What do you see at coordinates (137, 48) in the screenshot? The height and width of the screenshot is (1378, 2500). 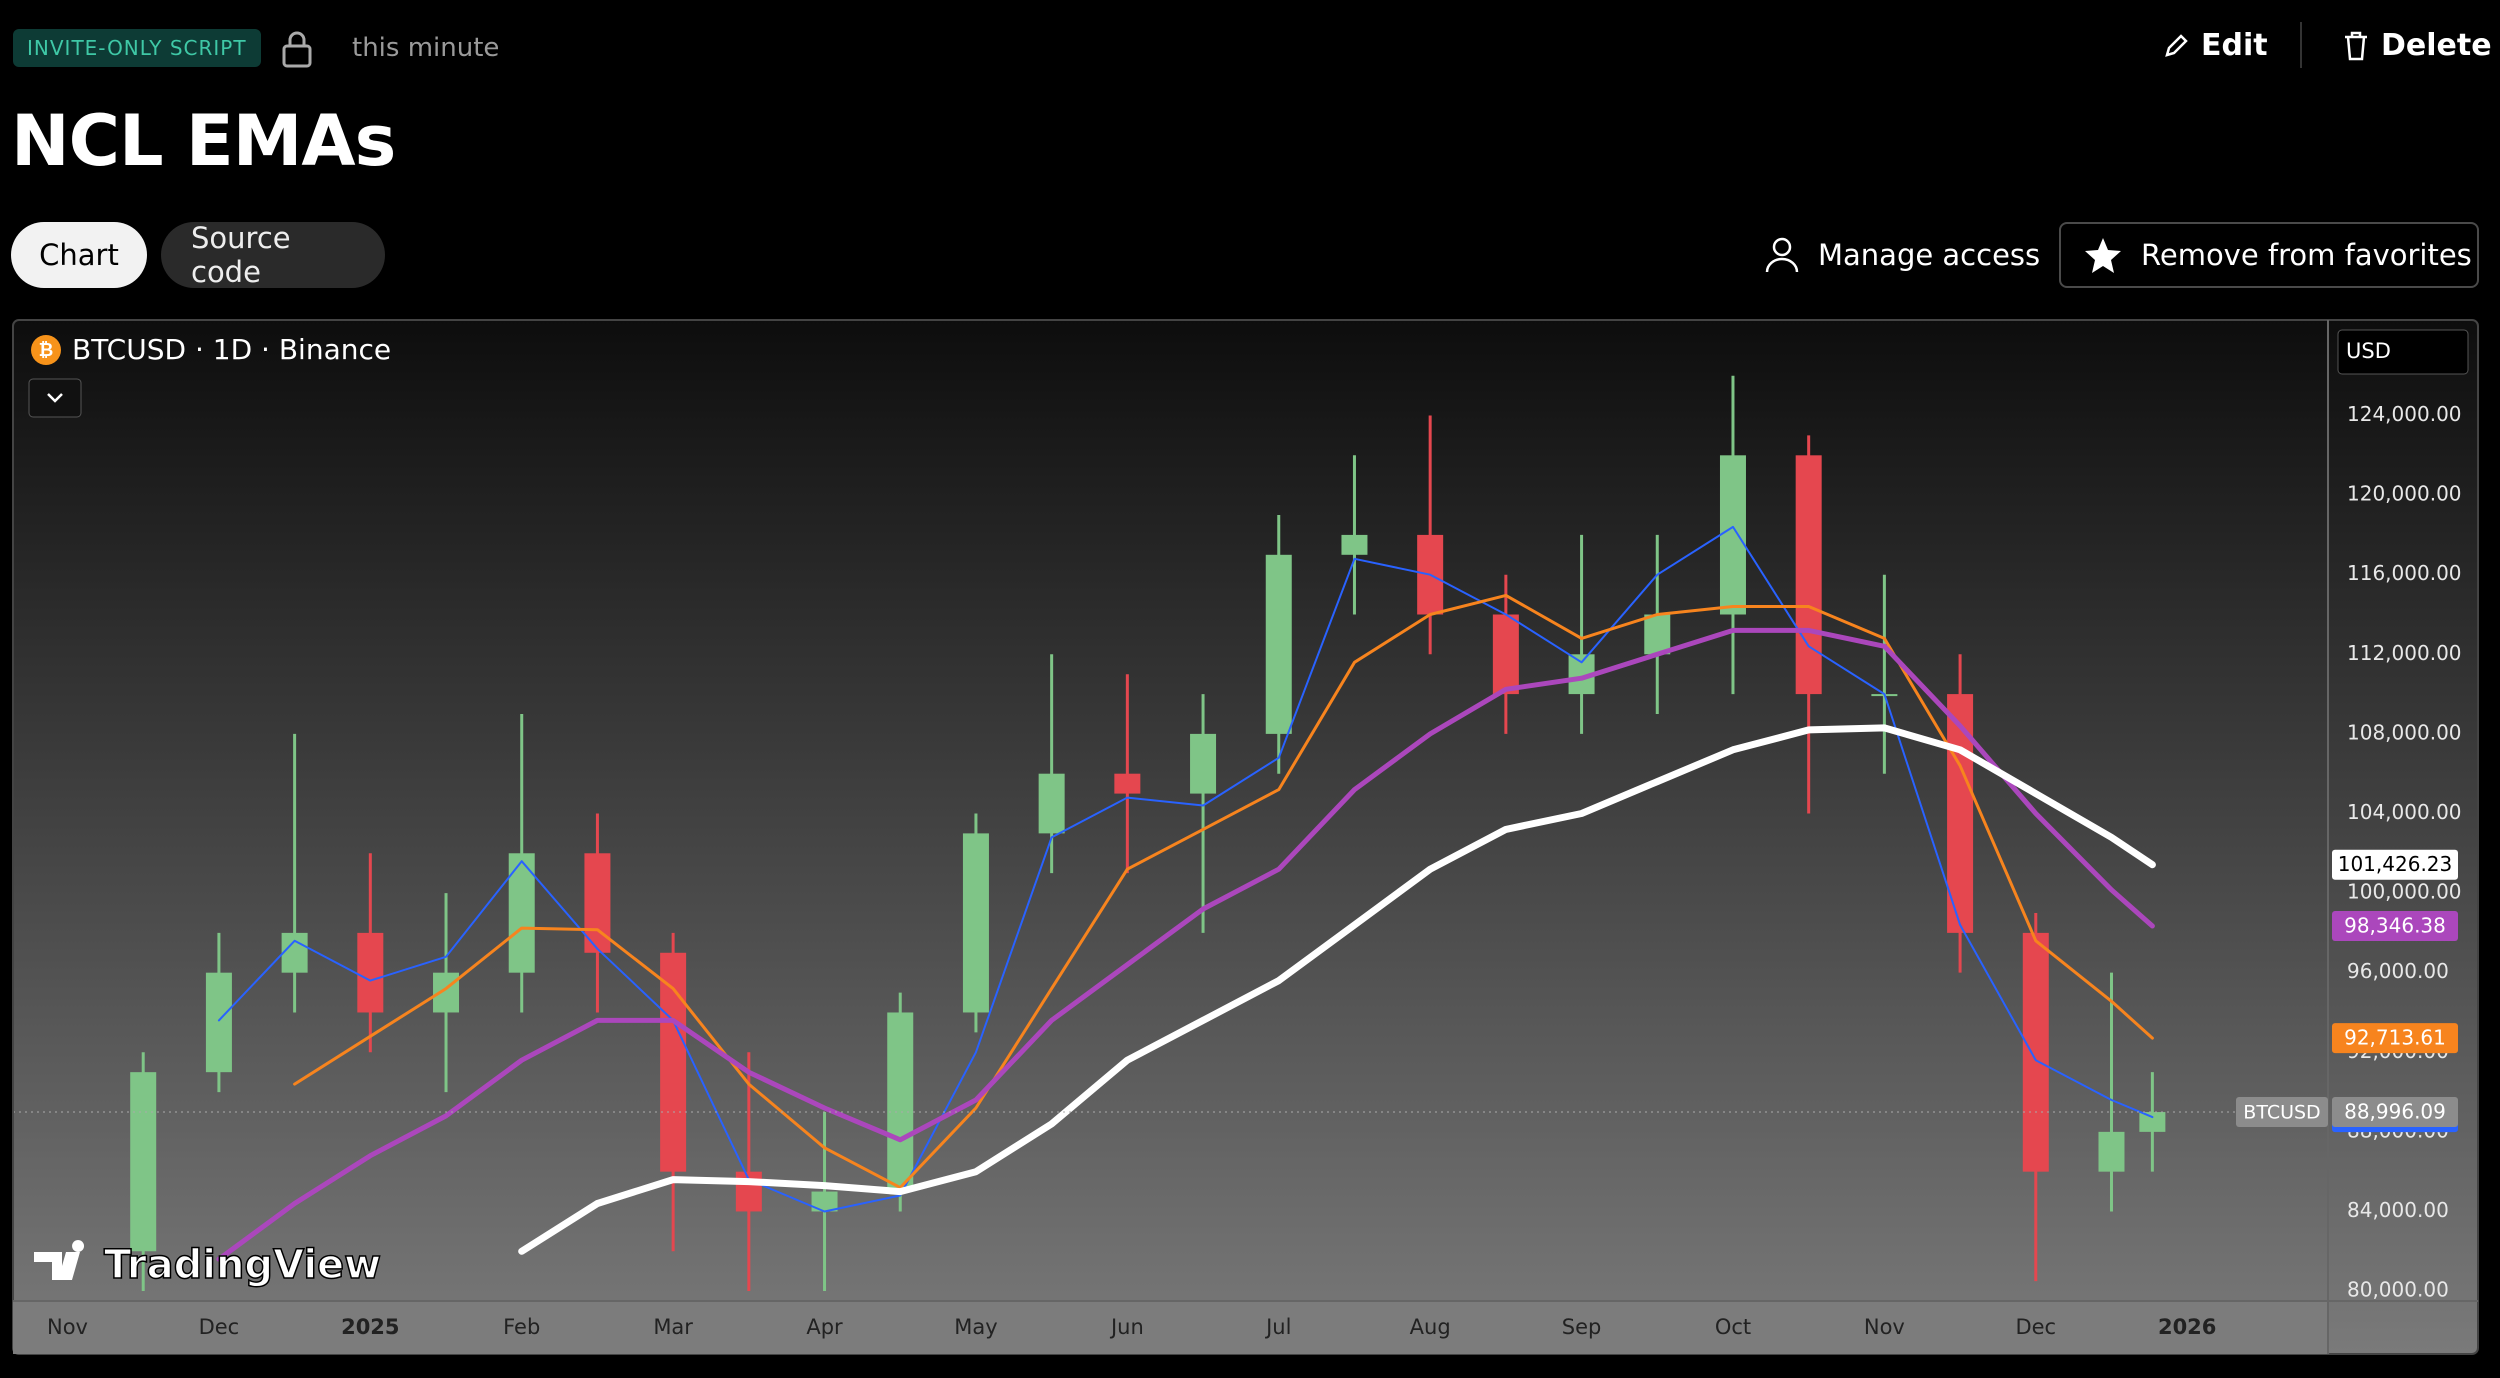 I see `badge: INVITE-ONLY SCRIPT` at bounding box center [137, 48].